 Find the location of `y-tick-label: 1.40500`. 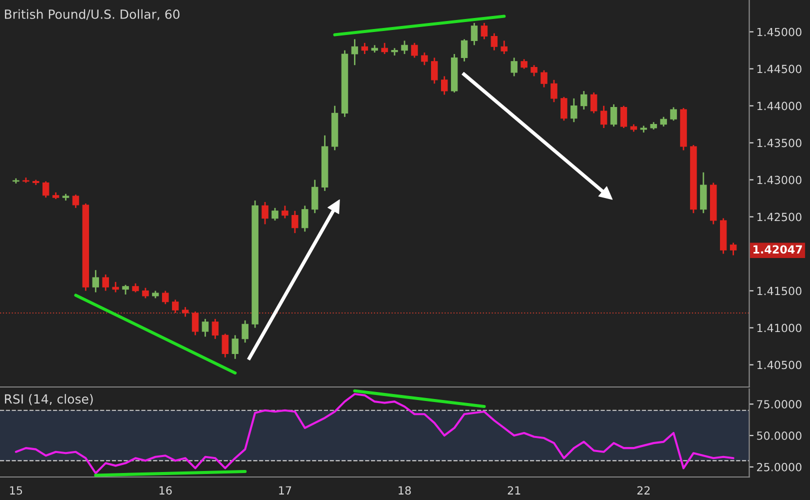

y-tick-label: 1.40500 is located at coordinates (779, 365).